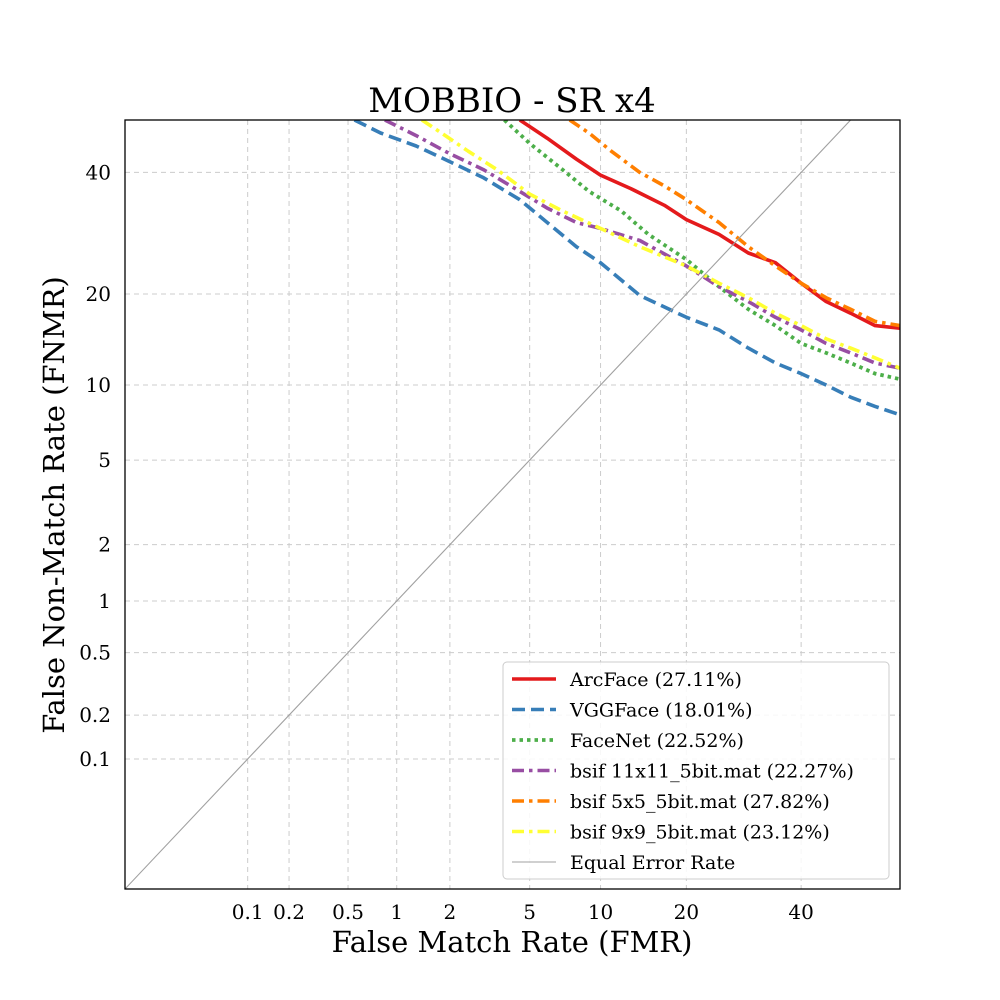 Image resolution: width=1000 pixels, height=1000 pixels. Describe the element at coordinates (661, 711) in the screenshot. I see `legend-label: VGGFace (18.01%)` at that location.